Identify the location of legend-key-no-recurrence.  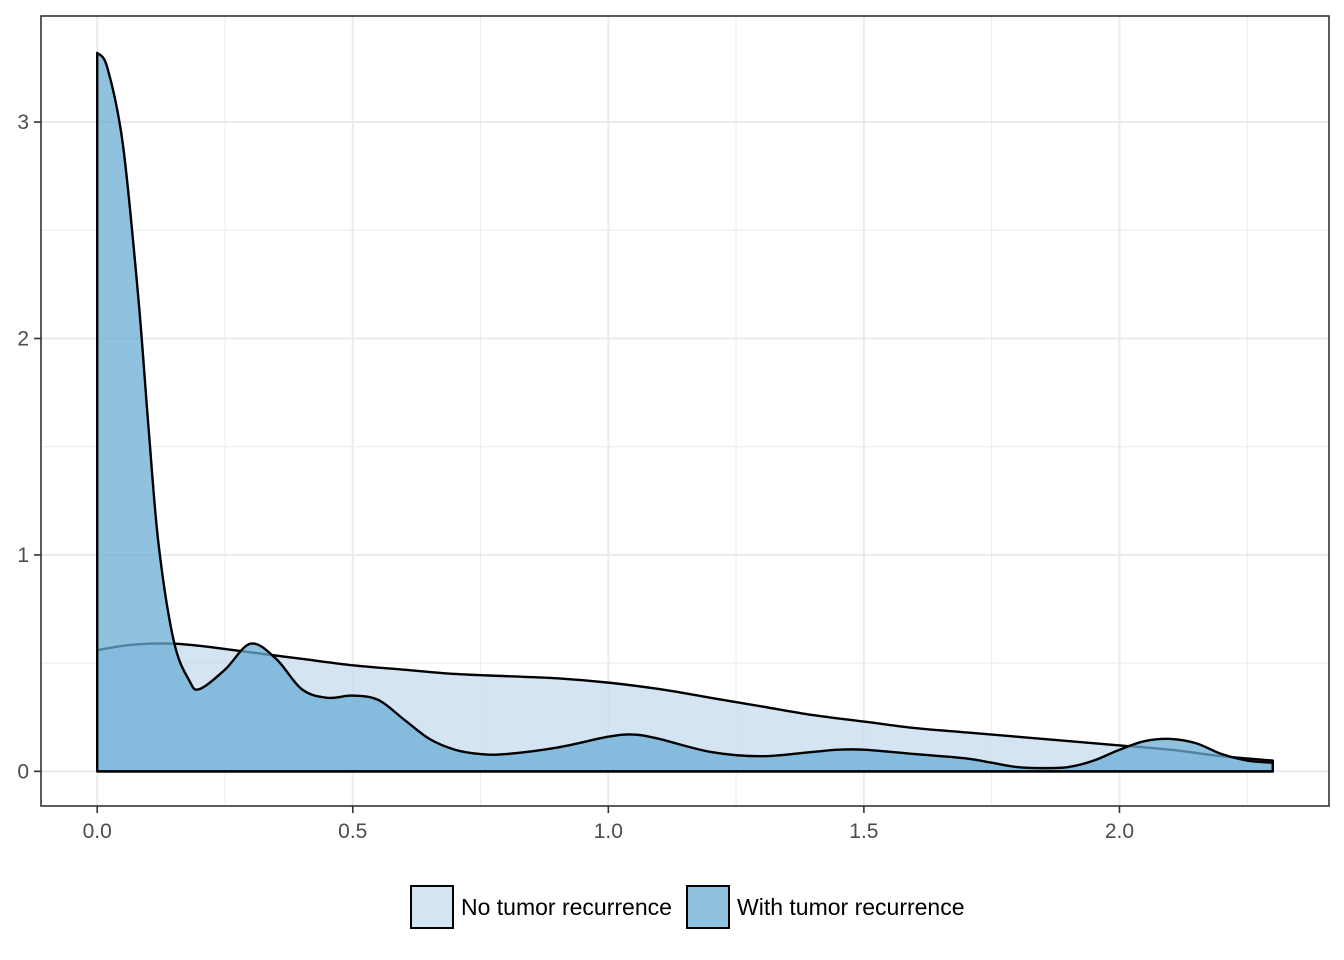
(432, 907).